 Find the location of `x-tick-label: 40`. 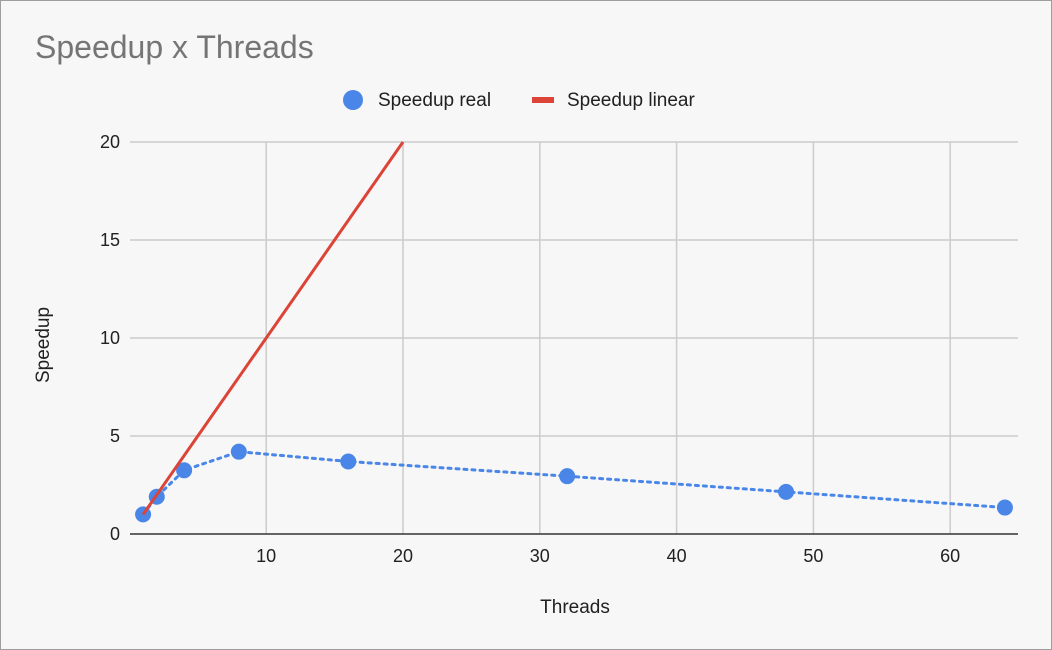

x-tick-label: 40 is located at coordinates (677, 556).